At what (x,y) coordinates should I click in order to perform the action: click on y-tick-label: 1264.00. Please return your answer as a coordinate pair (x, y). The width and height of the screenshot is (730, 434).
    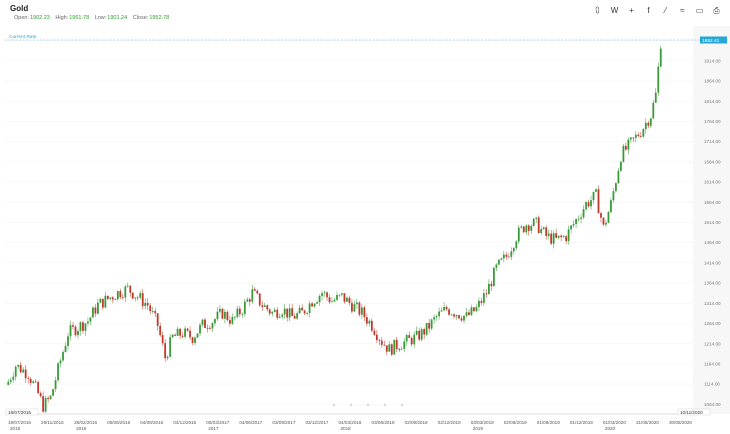
    Looking at the image, I should click on (712, 323).